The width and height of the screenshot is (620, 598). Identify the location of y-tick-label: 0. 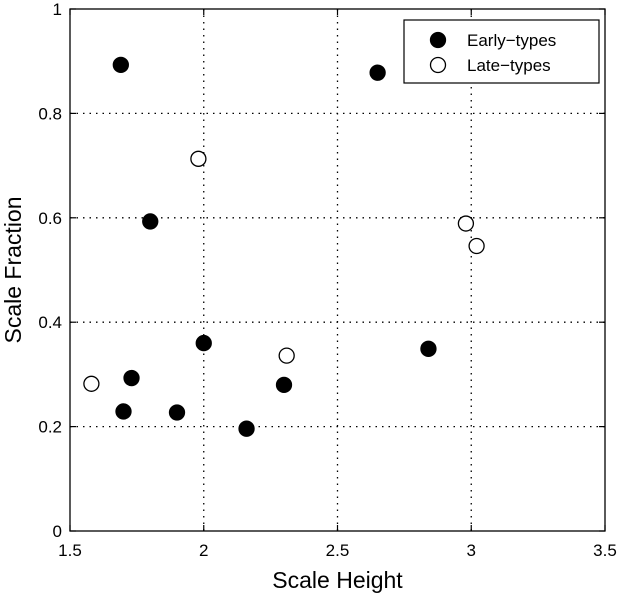
(57, 531).